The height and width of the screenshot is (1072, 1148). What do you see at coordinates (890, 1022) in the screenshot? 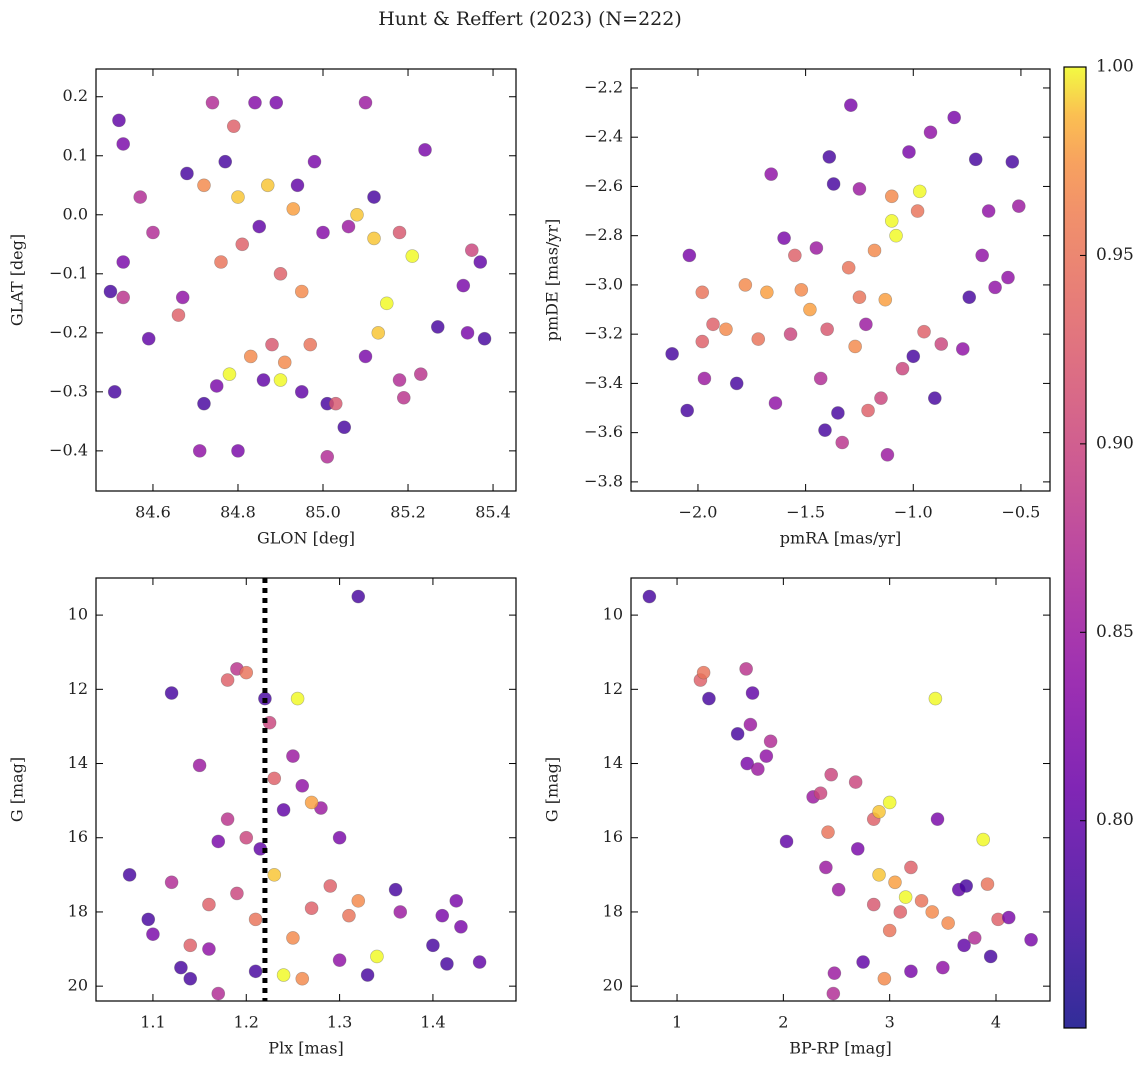
I see `x-tick-label: 3` at bounding box center [890, 1022].